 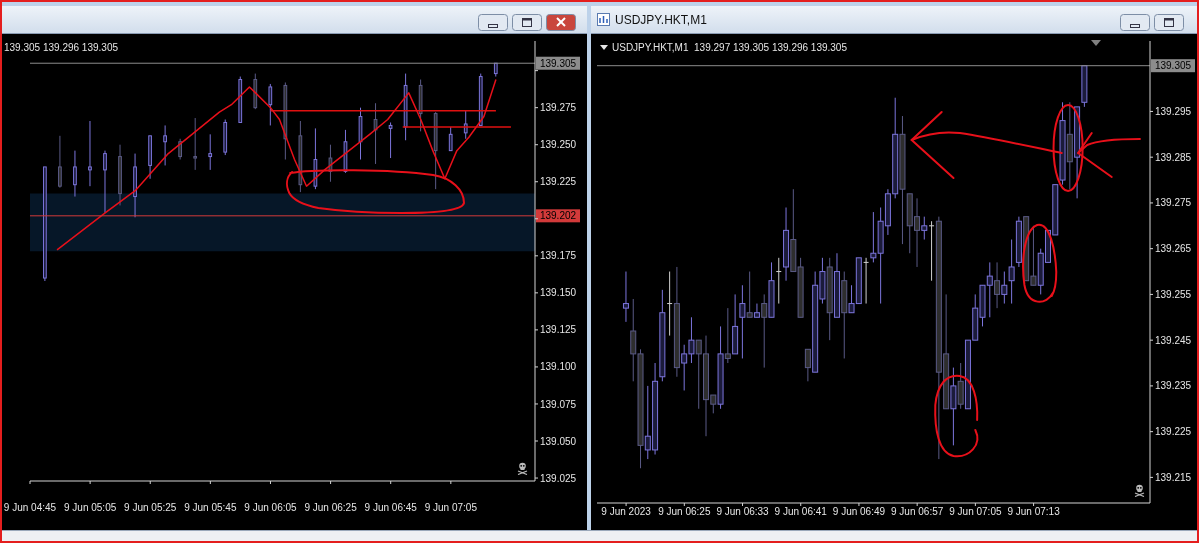 I want to click on y-tick-label: 139.100, so click(x=558, y=367).